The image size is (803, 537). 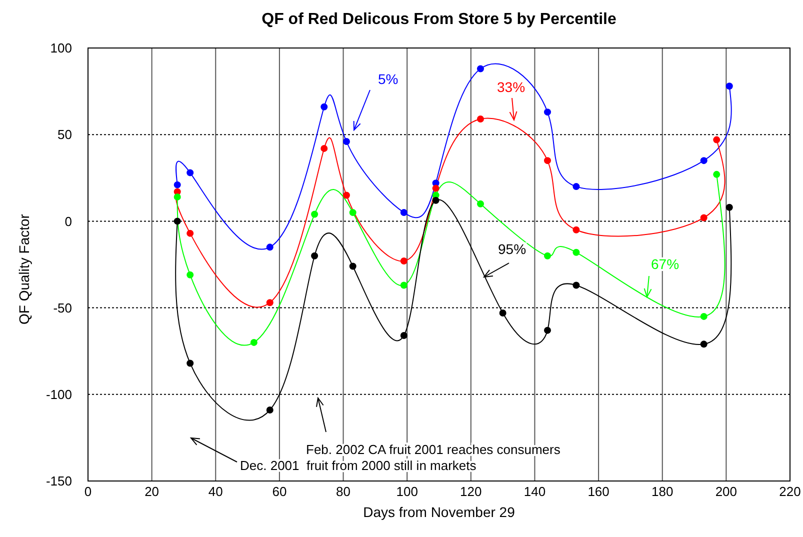 What do you see at coordinates (511, 87) in the screenshot?
I see `series-label: 33%` at bounding box center [511, 87].